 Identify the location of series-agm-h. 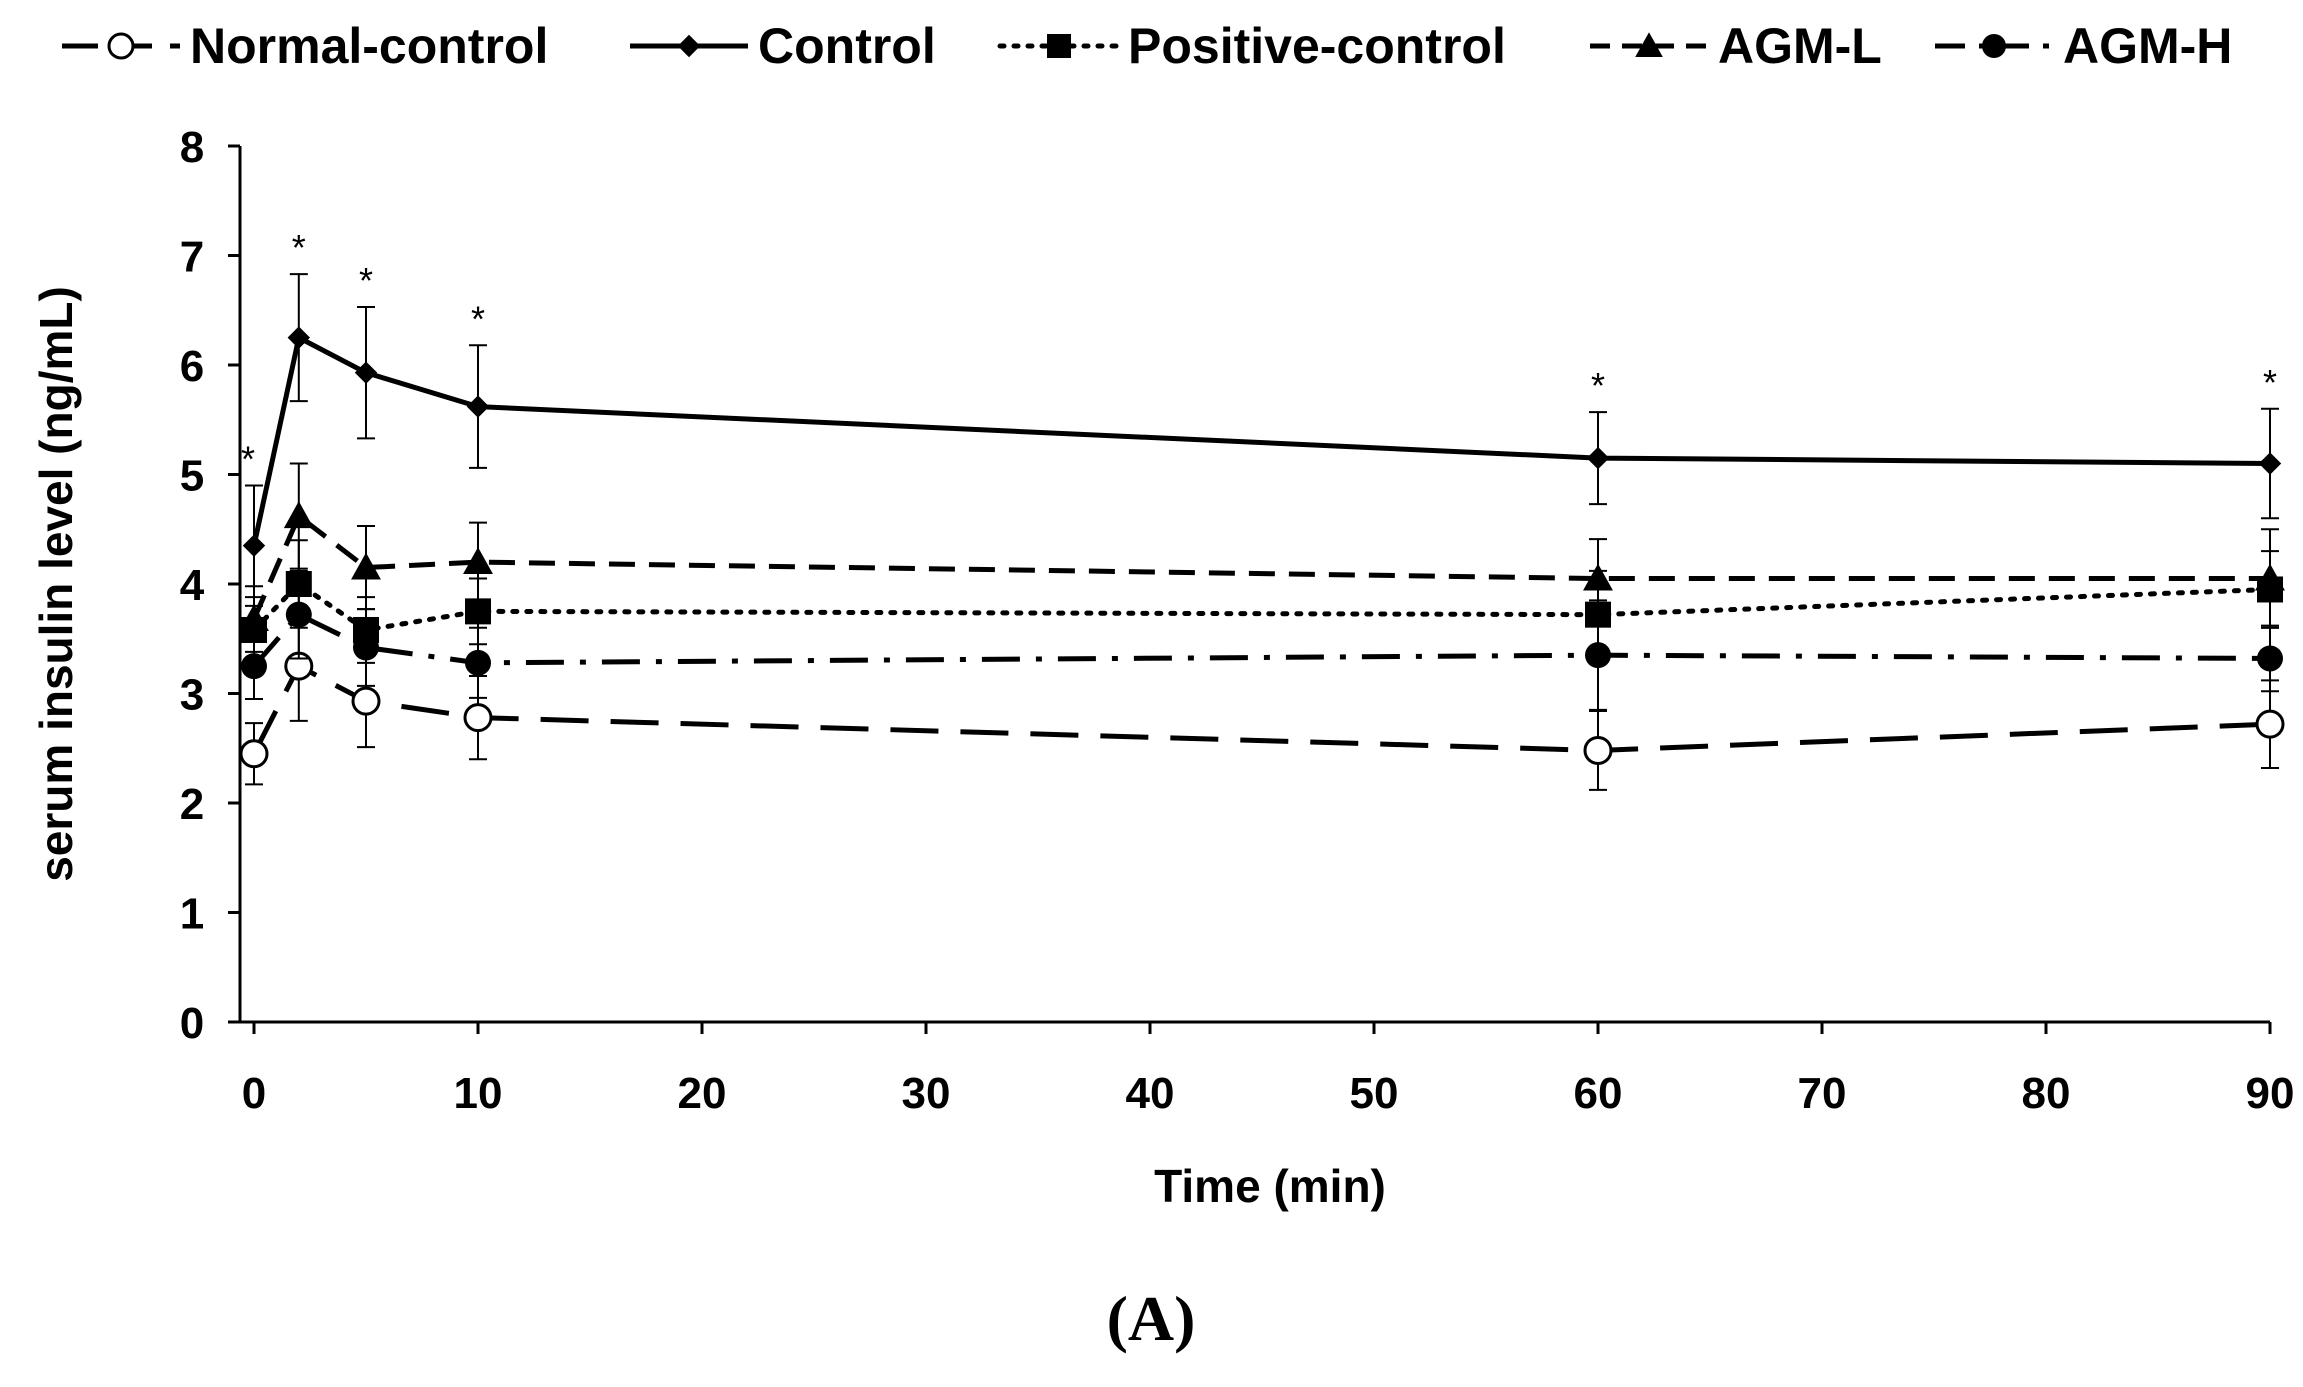
(1262, 640).